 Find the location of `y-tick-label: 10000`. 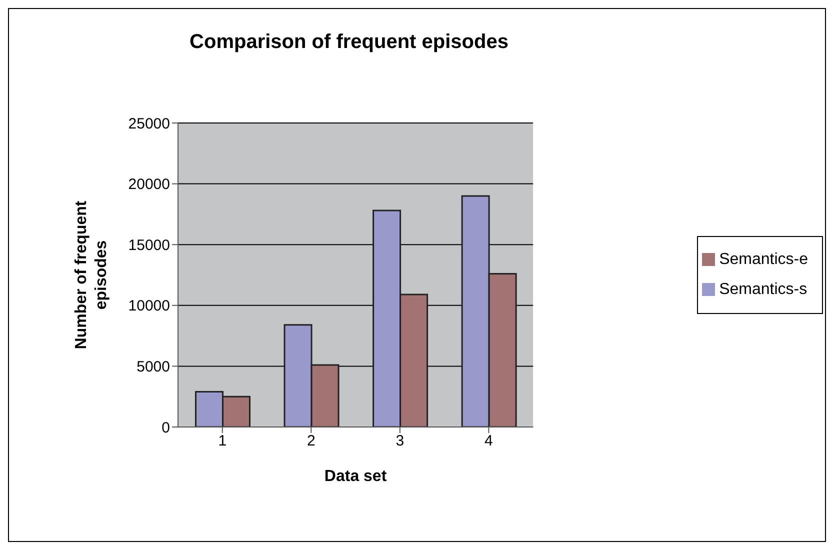

y-tick-label: 10000 is located at coordinates (149, 306).